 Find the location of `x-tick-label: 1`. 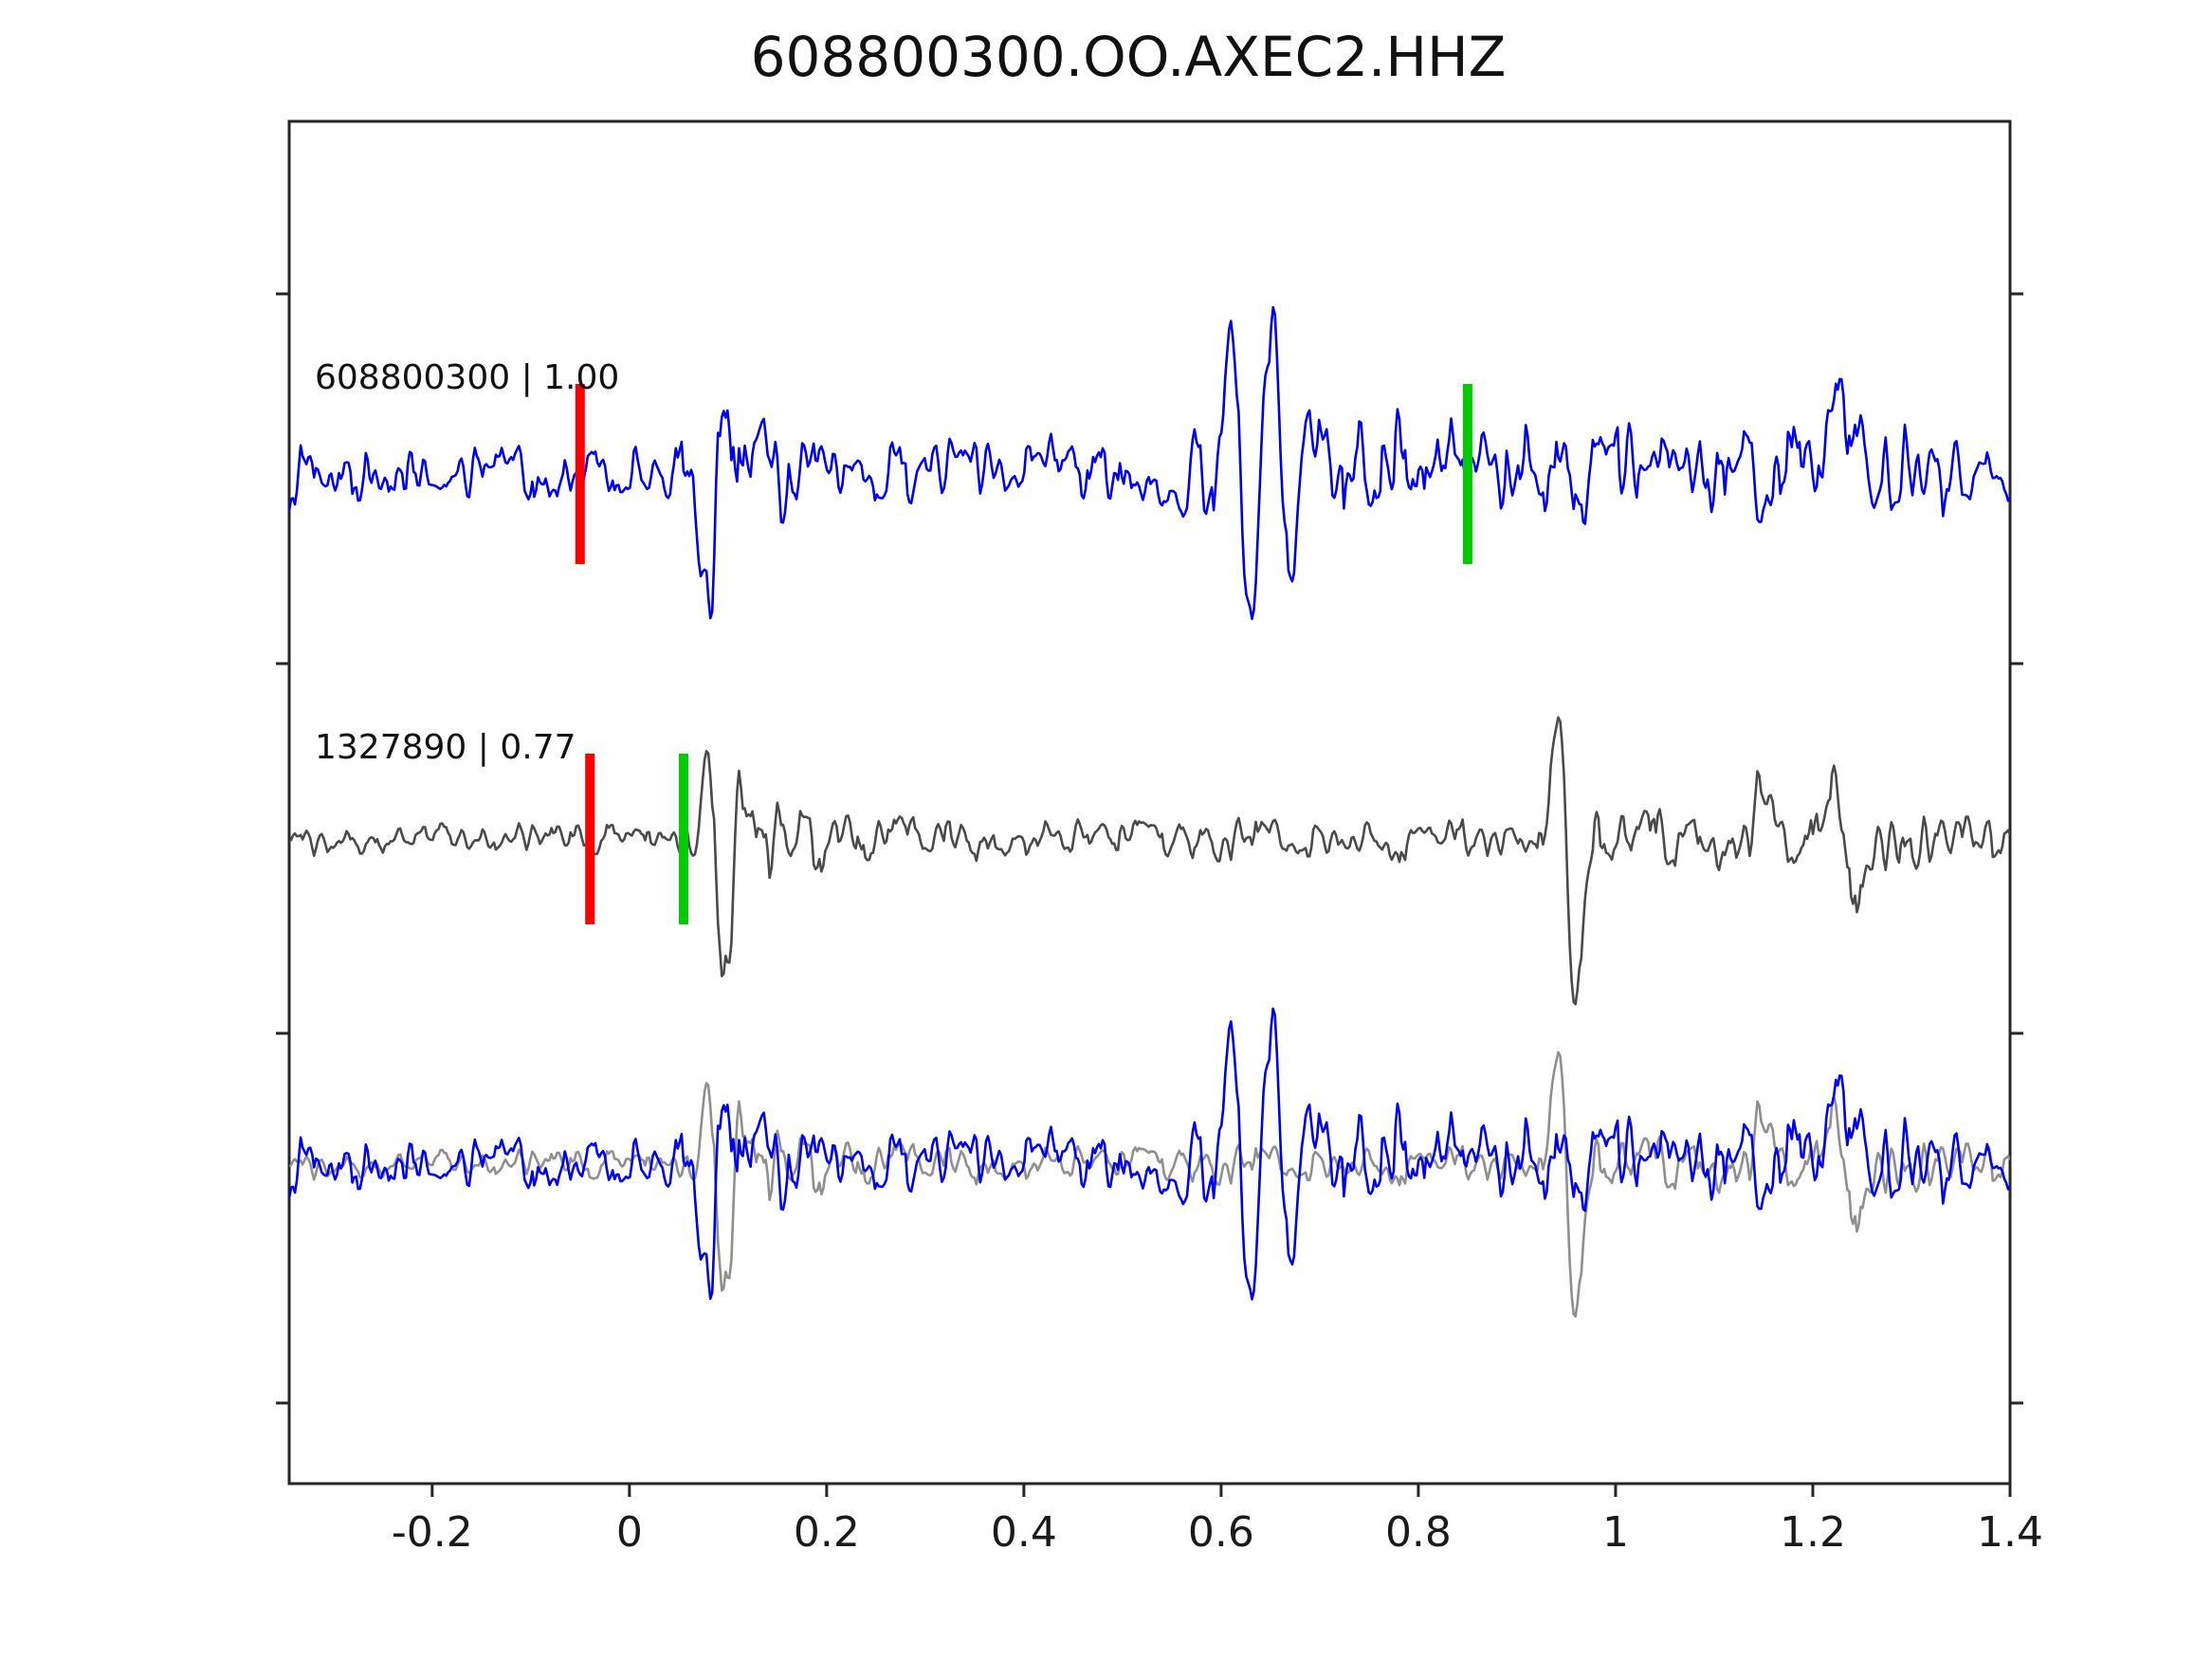

x-tick-label: 1 is located at coordinates (1615, 1532).